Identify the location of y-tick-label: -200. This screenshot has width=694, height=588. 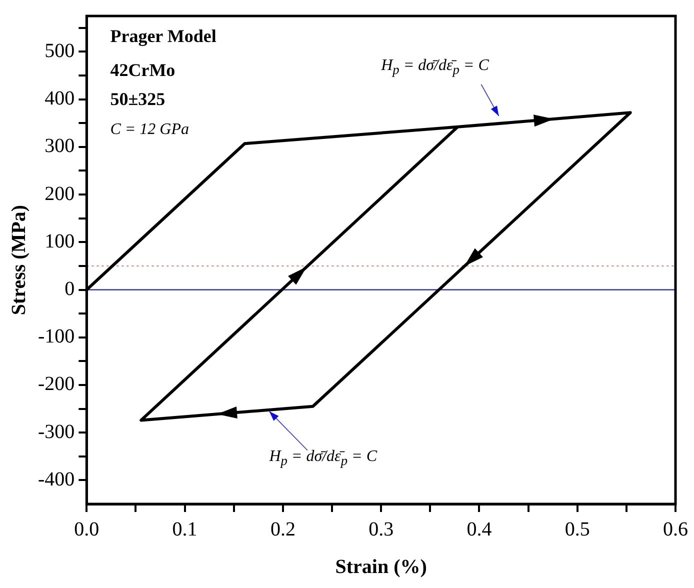
(56, 384).